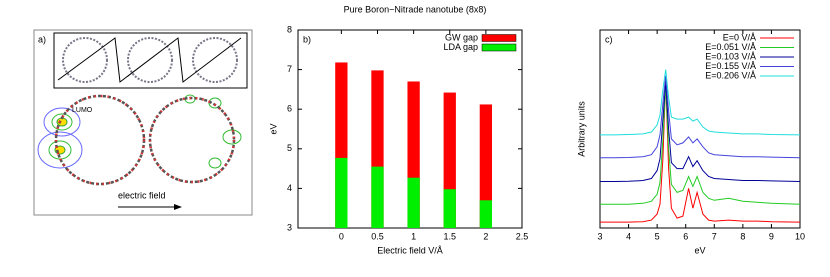 The height and width of the screenshot is (277, 830). I want to click on x-axis-label: eV, so click(699, 250).